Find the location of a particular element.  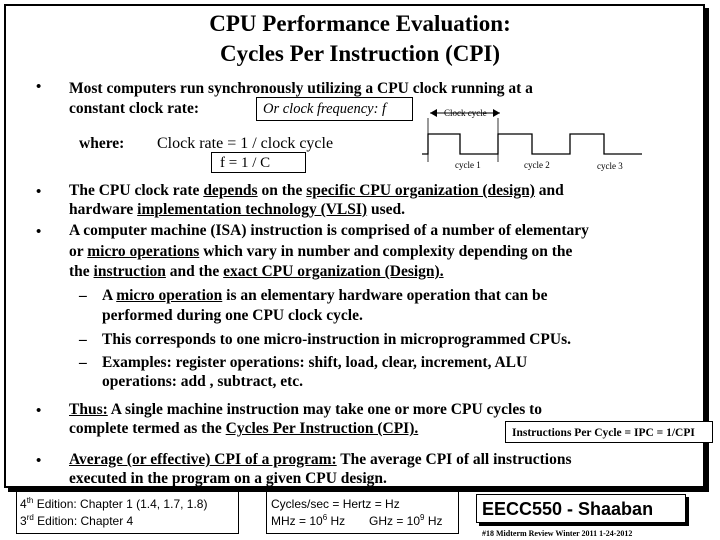

bullet-1-line2: constant clock rate: is located at coordinates (134, 108).